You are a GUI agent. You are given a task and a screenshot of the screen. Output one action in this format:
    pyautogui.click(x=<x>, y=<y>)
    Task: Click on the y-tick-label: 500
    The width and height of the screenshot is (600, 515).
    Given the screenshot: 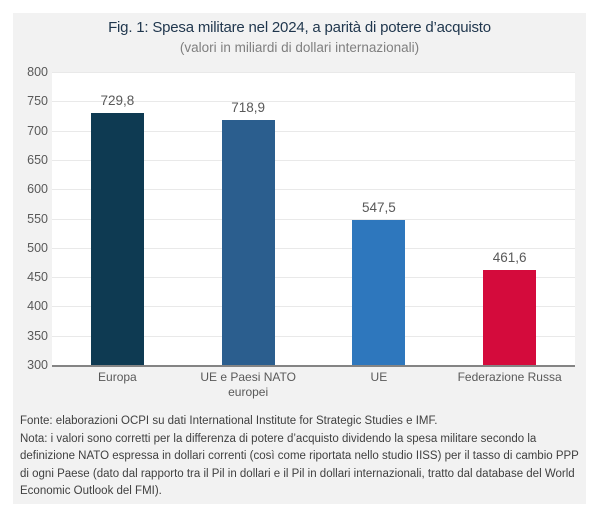 What is the action you would take?
    pyautogui.click(x=37, y=247)
    